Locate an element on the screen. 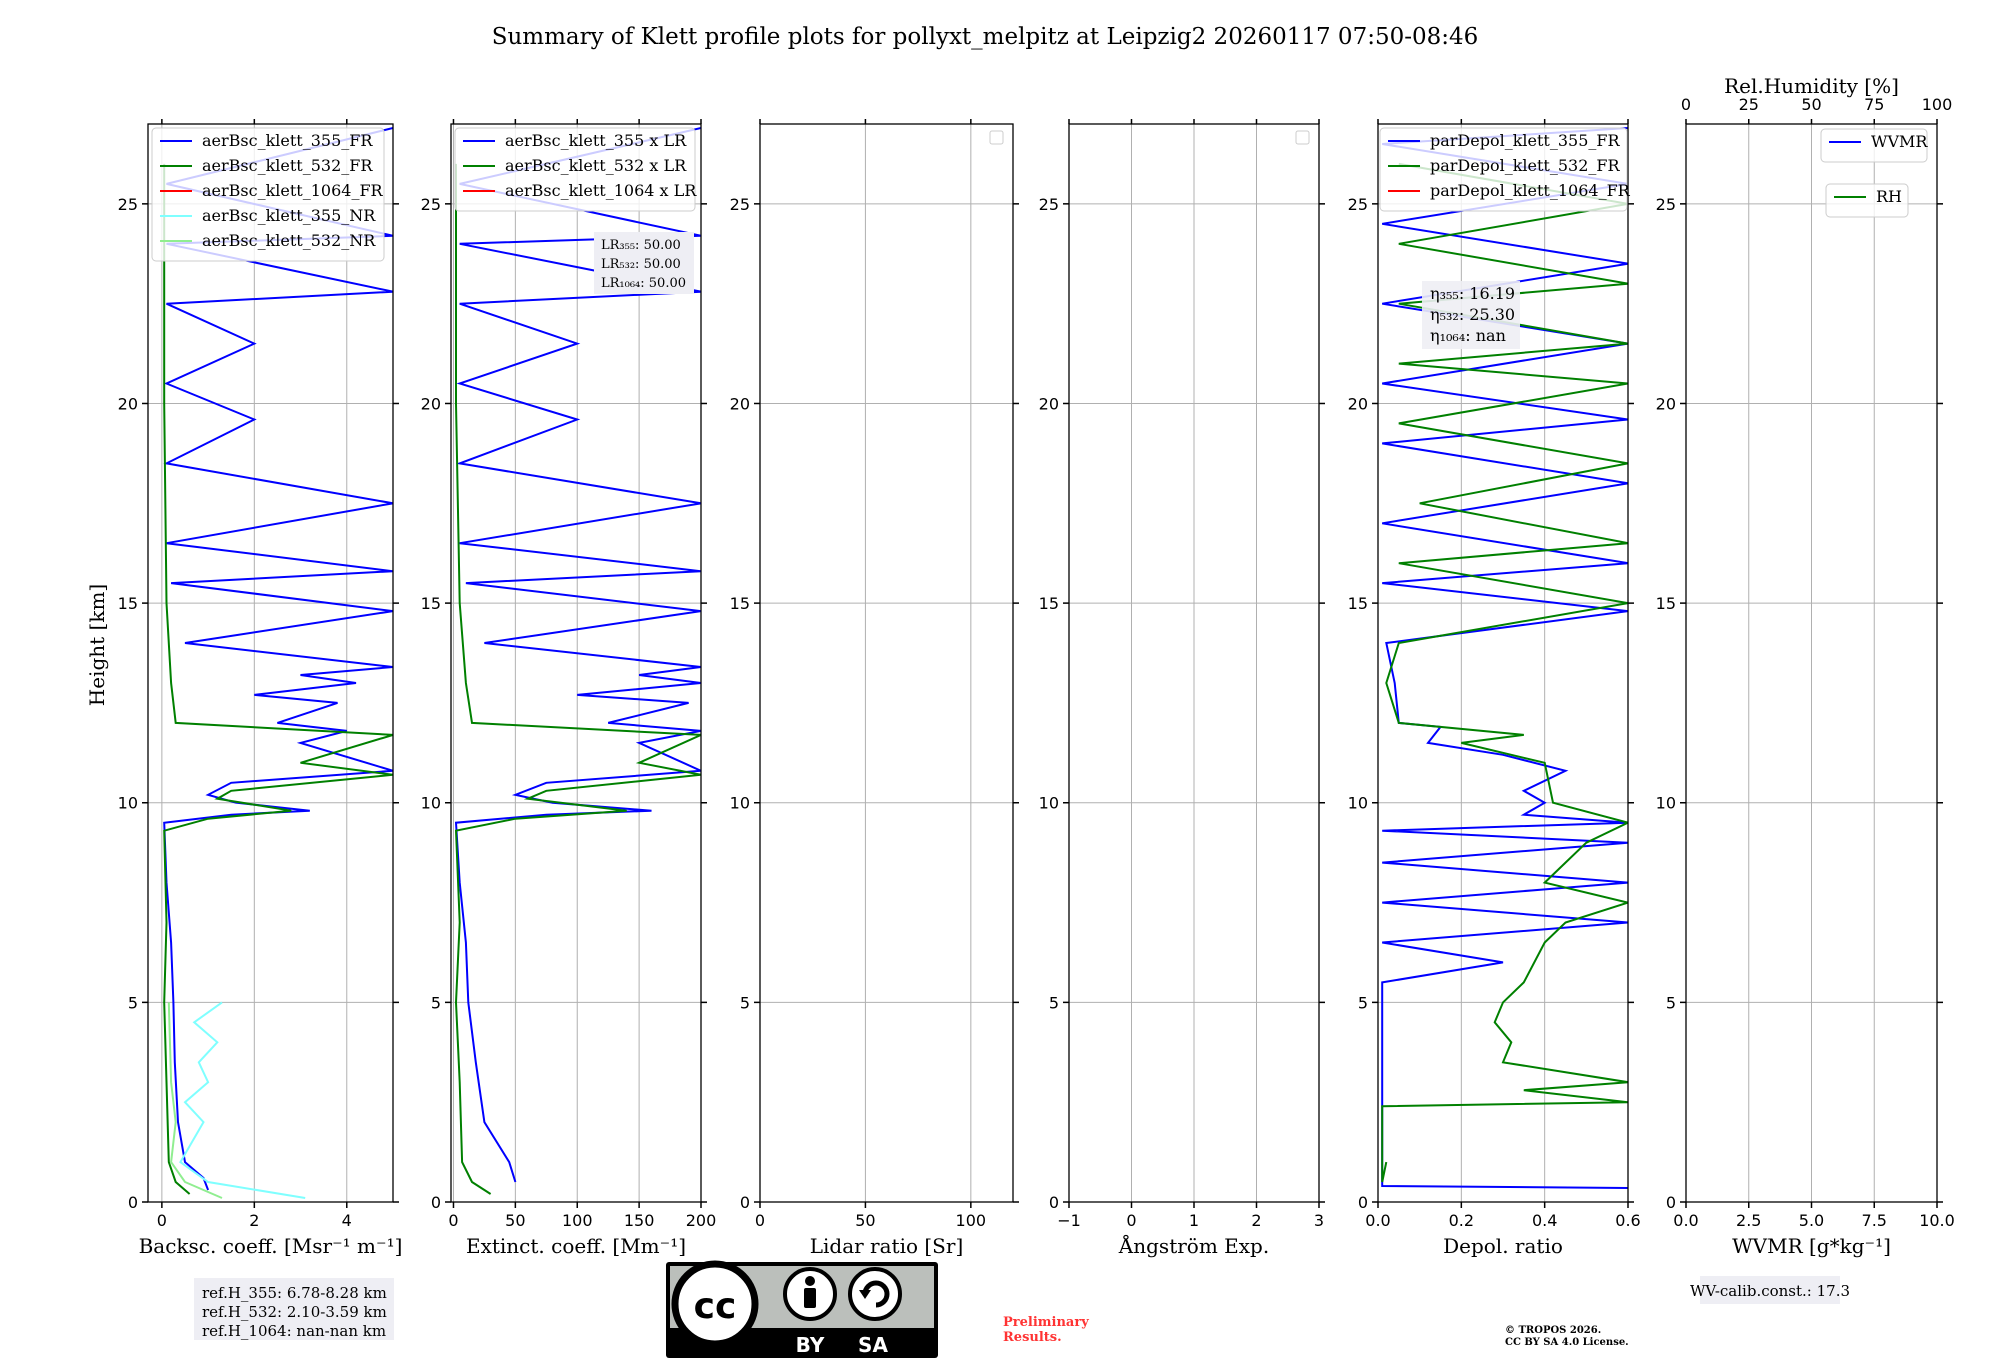 This screenshot has width=2000, height=1360. legend-label: RH is located at coordinates (1889, 196).